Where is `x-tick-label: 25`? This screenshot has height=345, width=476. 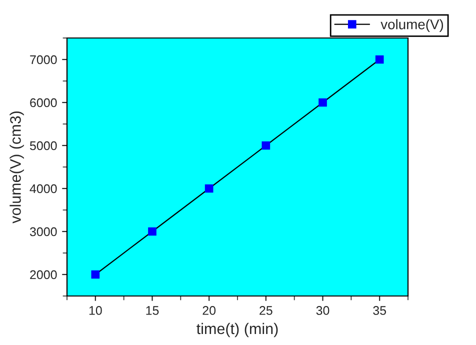
x-tick-label: 25 is located at coordinates (266, 310).